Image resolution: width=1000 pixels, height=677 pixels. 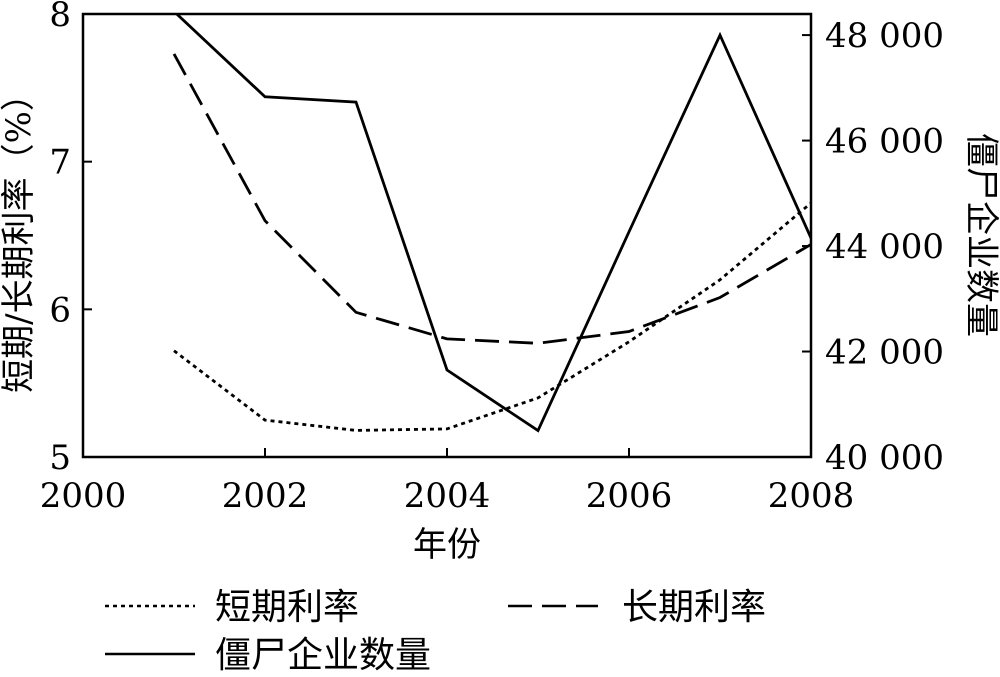 What do you see at coordinates (811, 496) in the screenshot?
I see `x-tick-label: 2008` at bounding box center [811, 496].